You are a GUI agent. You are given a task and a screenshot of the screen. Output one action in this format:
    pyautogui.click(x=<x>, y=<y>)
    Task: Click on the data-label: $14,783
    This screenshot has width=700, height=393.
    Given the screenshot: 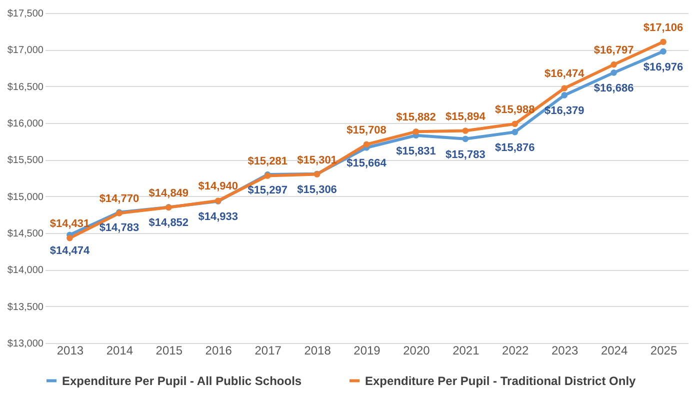 What is the action you would take?
    pyautogui.click(x=119, y=228)
    